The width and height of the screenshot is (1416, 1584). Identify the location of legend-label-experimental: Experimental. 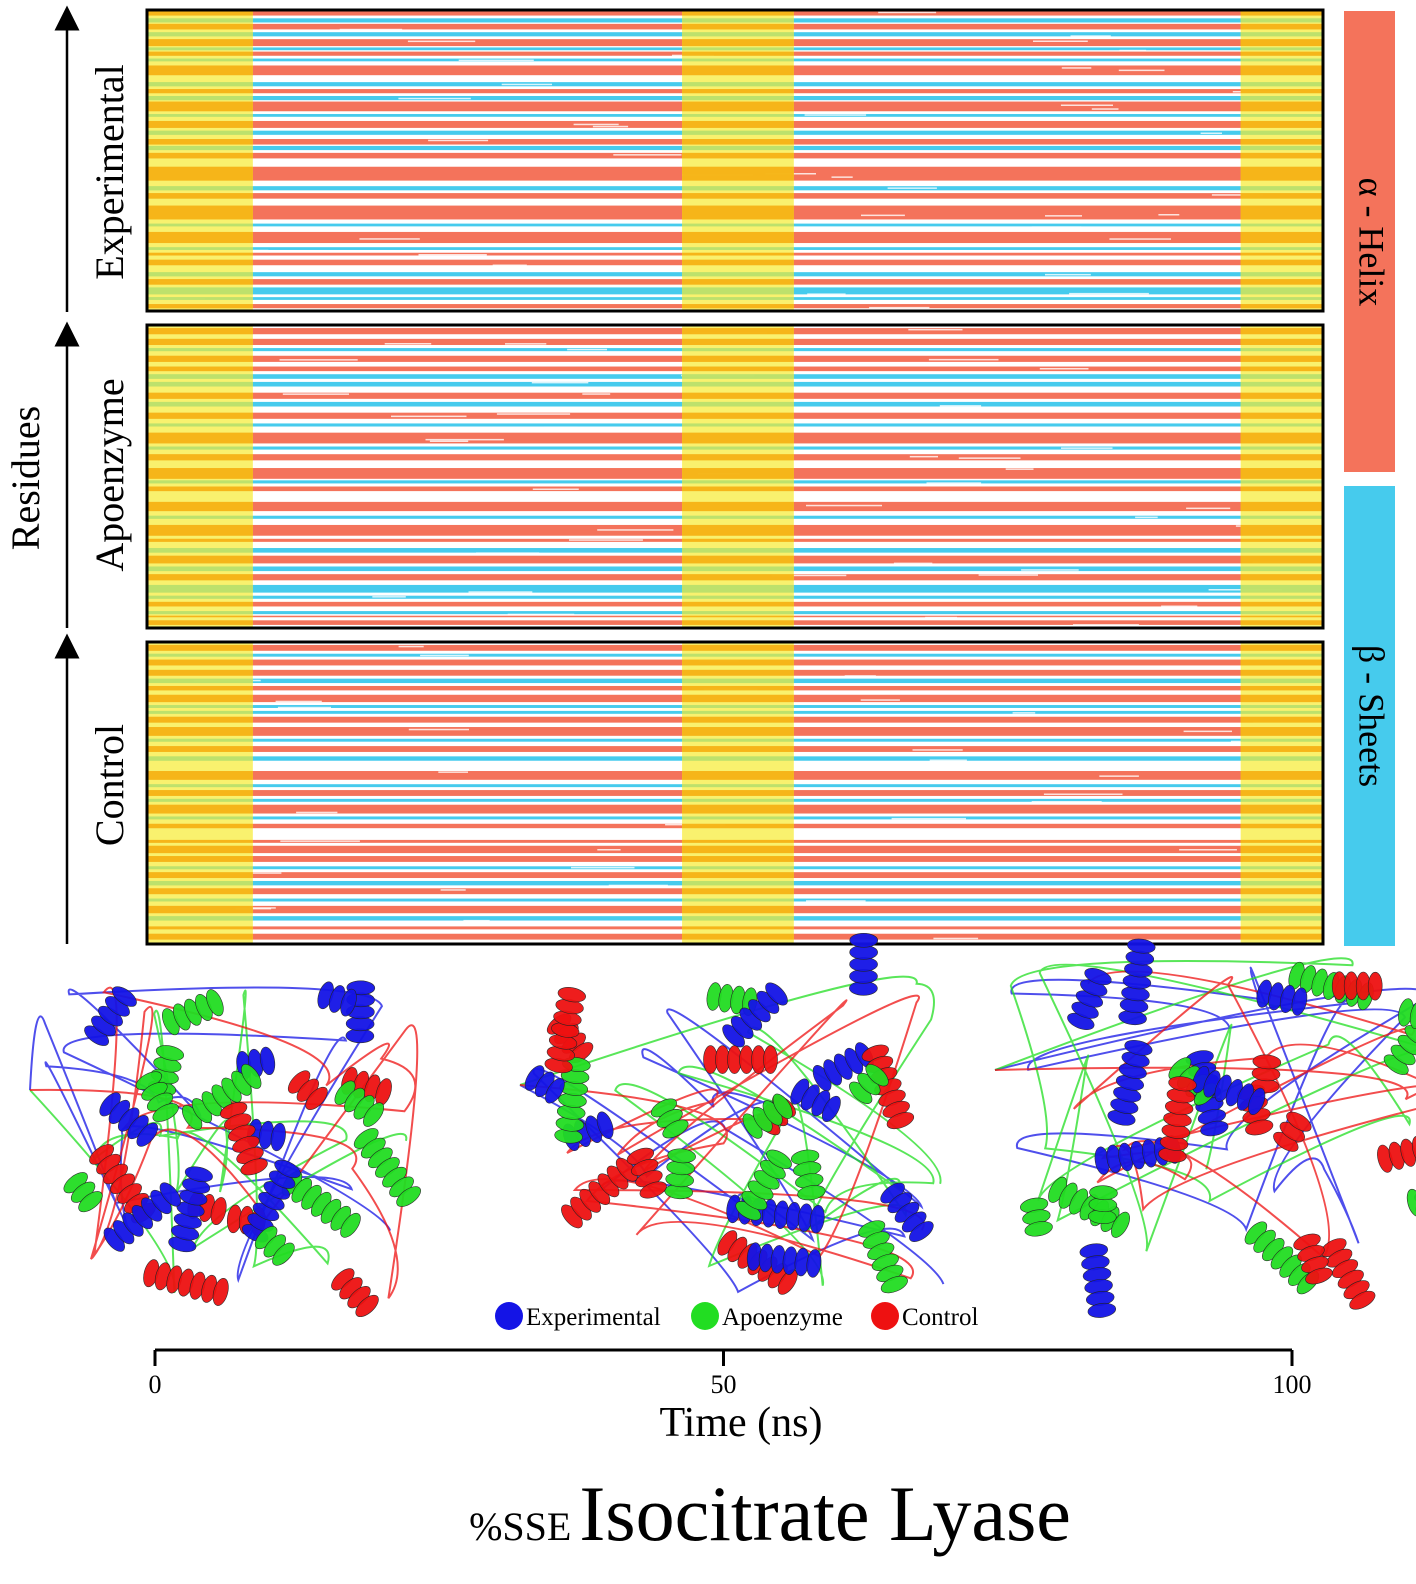
(593, 1317).